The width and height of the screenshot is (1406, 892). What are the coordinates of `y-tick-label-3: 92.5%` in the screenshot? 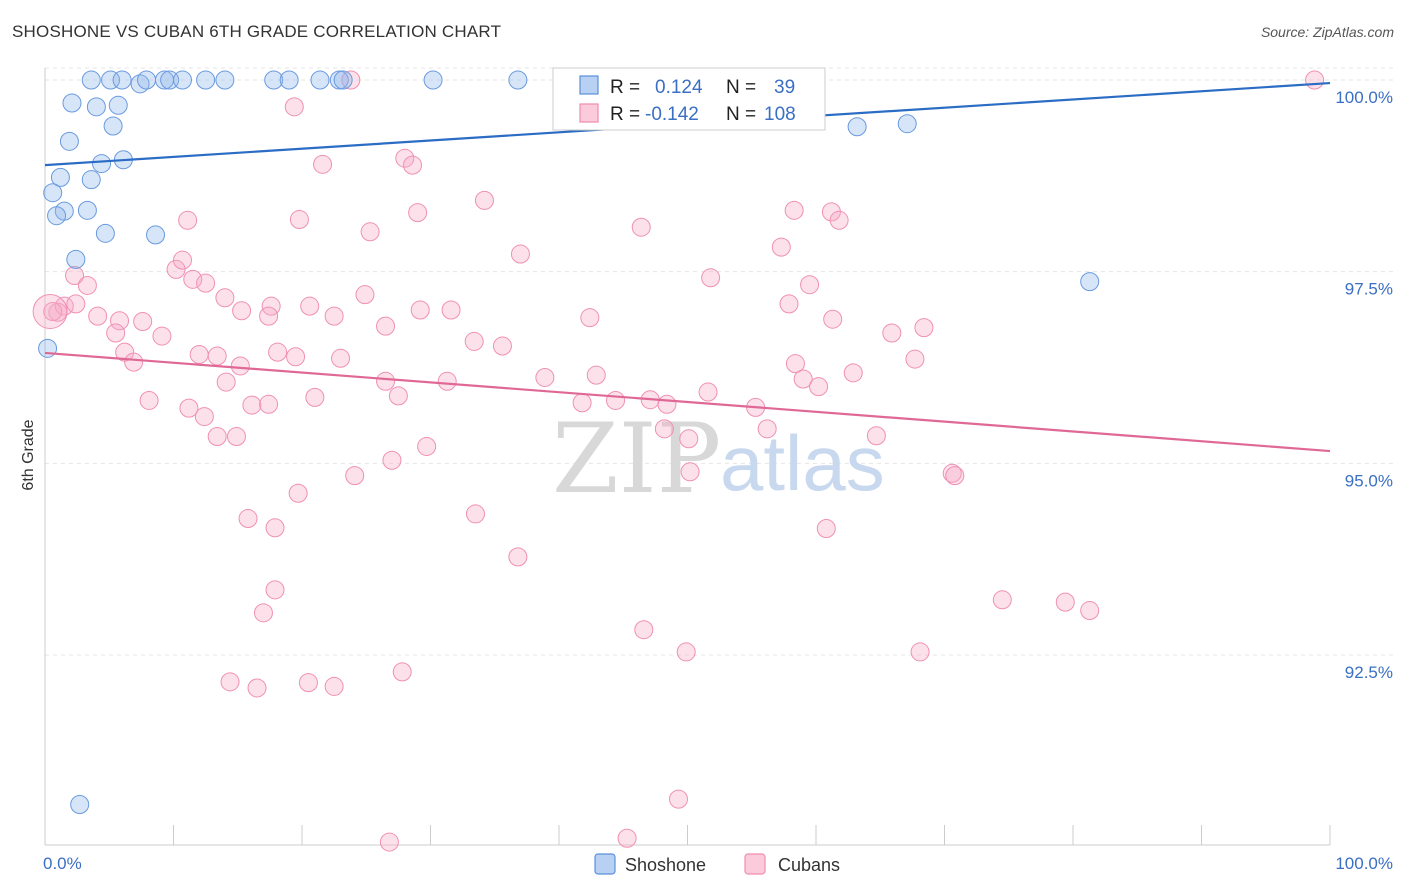 It's located at (1369, 672).